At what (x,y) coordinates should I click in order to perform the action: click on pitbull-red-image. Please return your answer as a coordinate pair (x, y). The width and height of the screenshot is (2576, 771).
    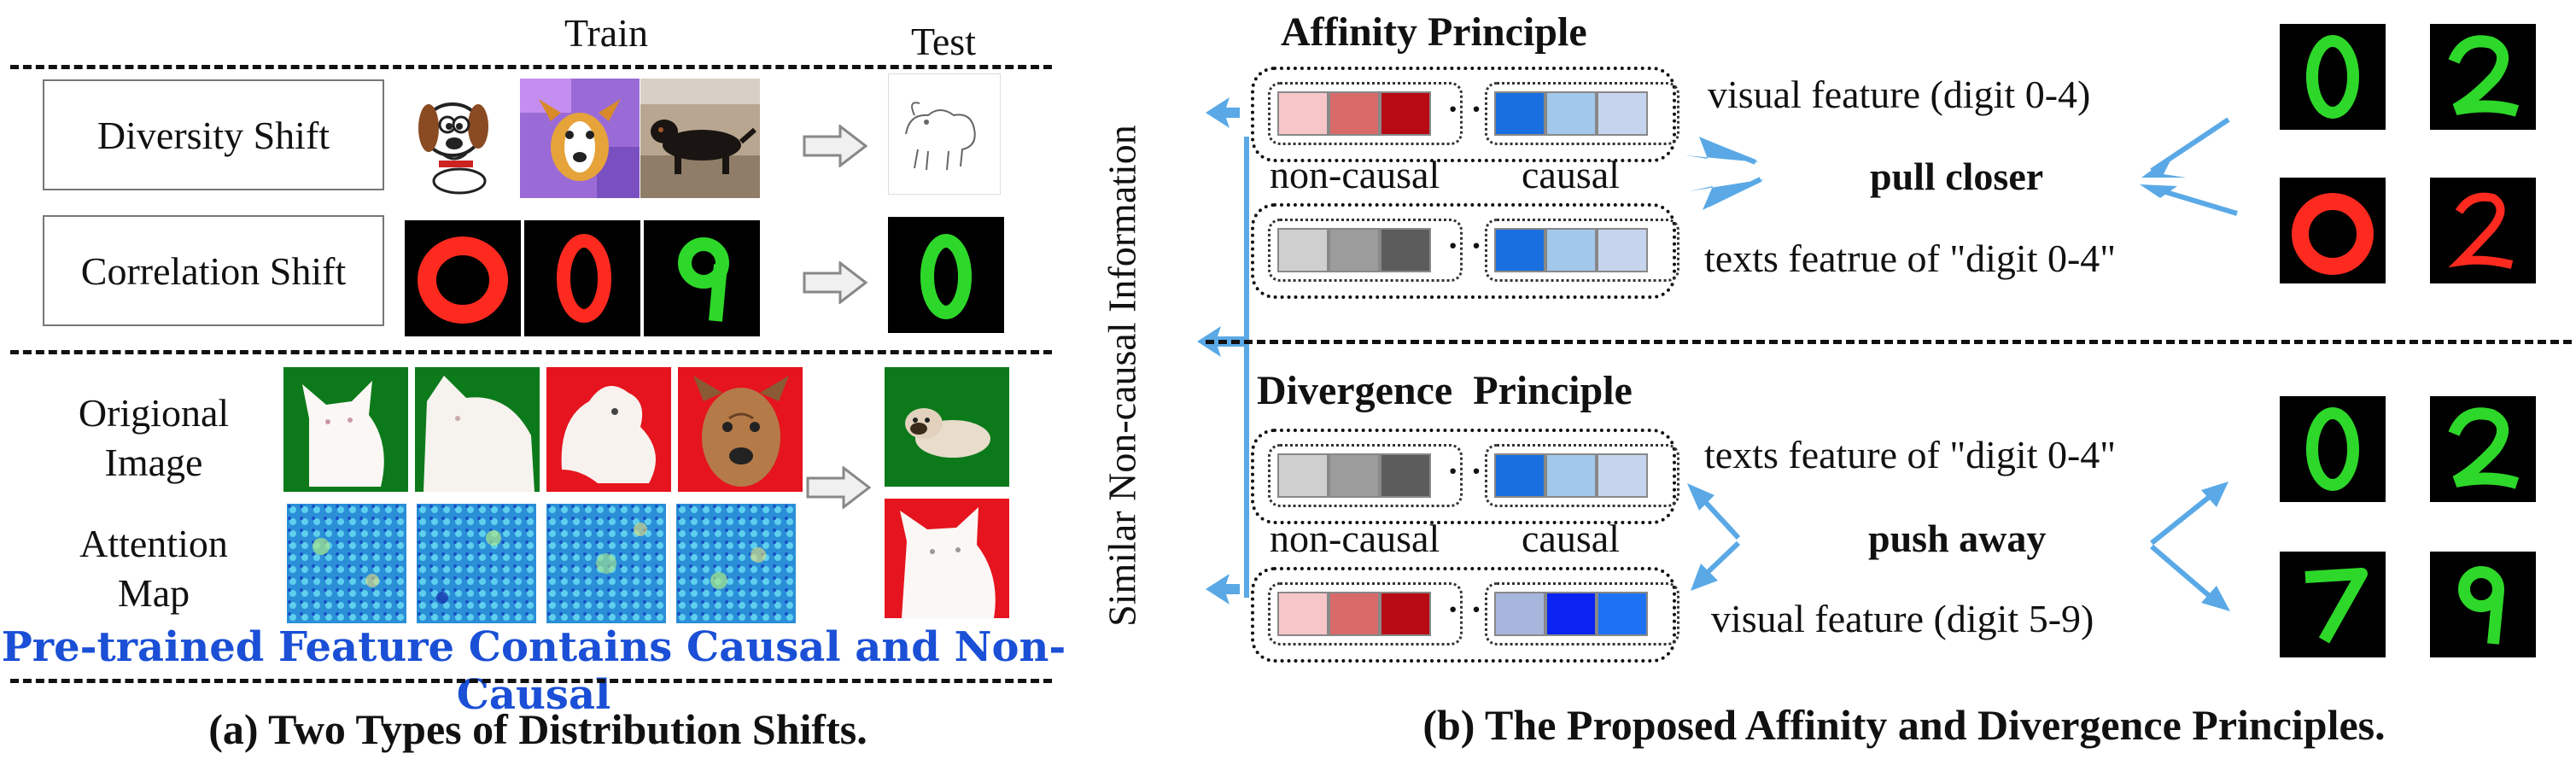
    Looking at the image, I should click on (740, 430).